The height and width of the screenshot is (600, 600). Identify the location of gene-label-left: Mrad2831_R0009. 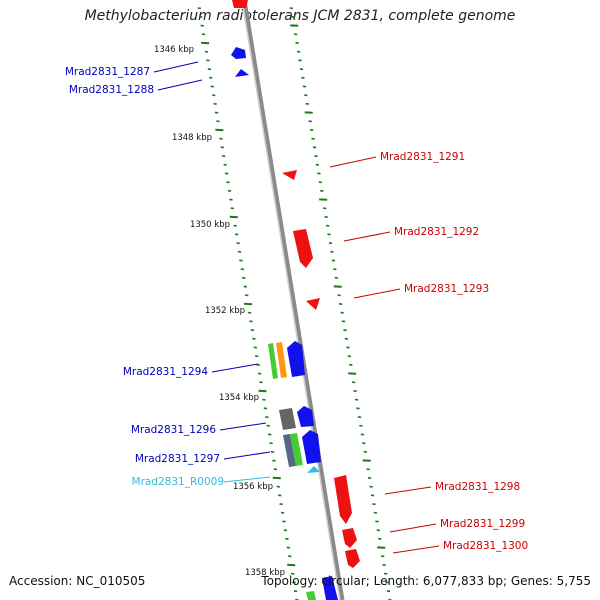
(178, 482).